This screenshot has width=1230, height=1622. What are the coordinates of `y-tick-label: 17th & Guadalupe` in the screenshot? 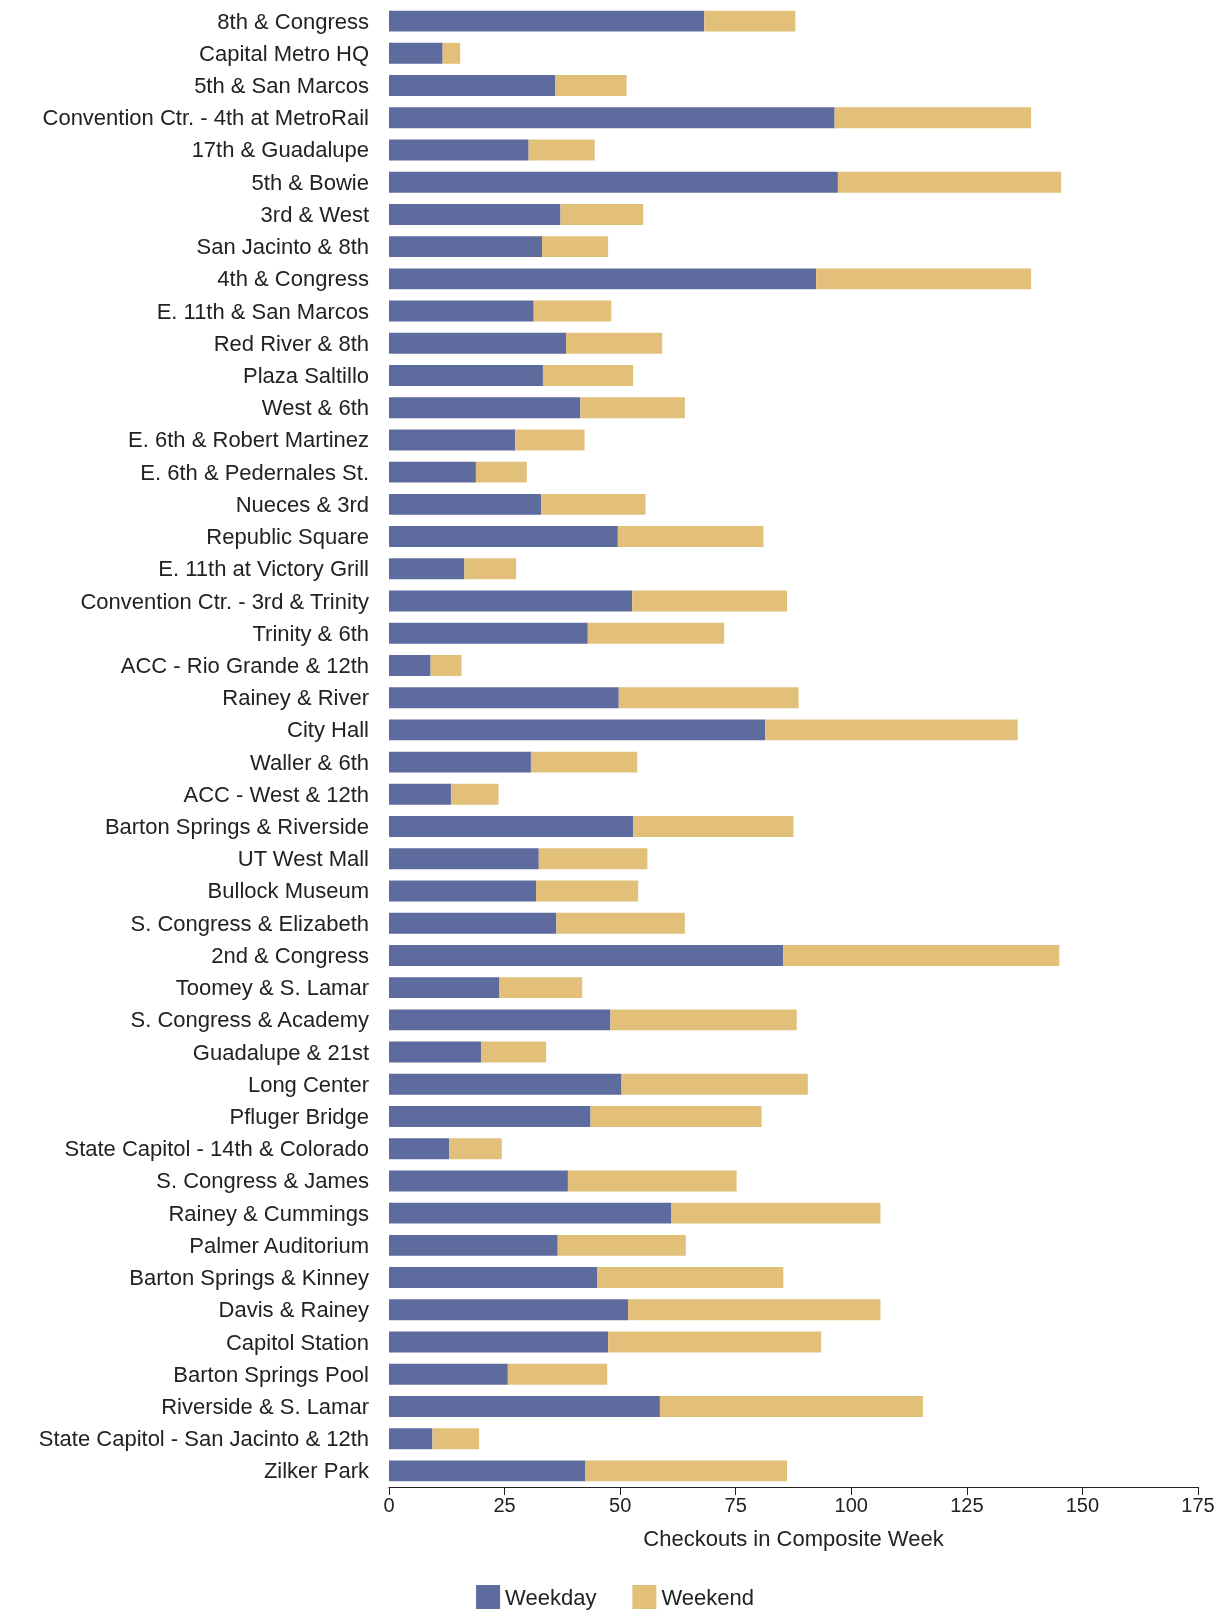 It's located at (280, 150).